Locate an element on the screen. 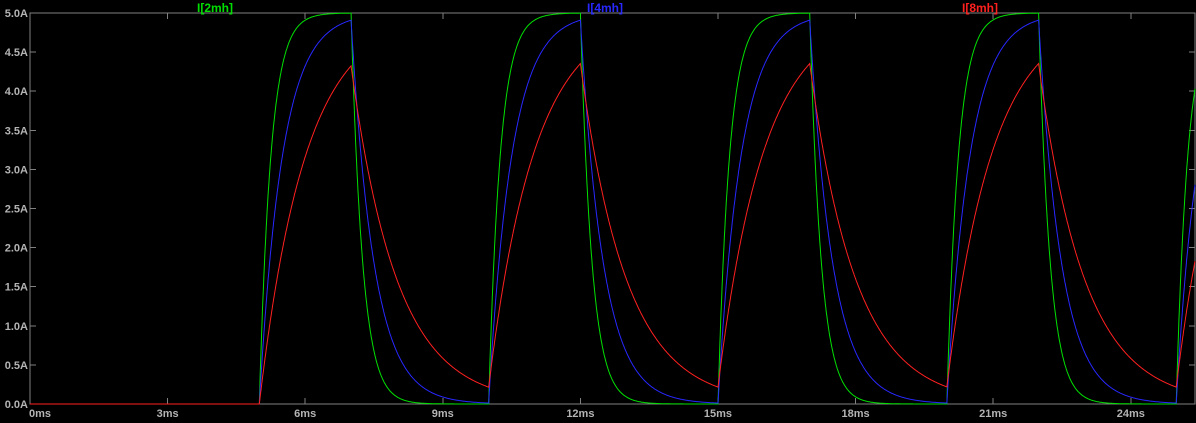 This screenshot has width=1196, height=423. y-tick-label: 2.0A is located at coordinates (16, 249).